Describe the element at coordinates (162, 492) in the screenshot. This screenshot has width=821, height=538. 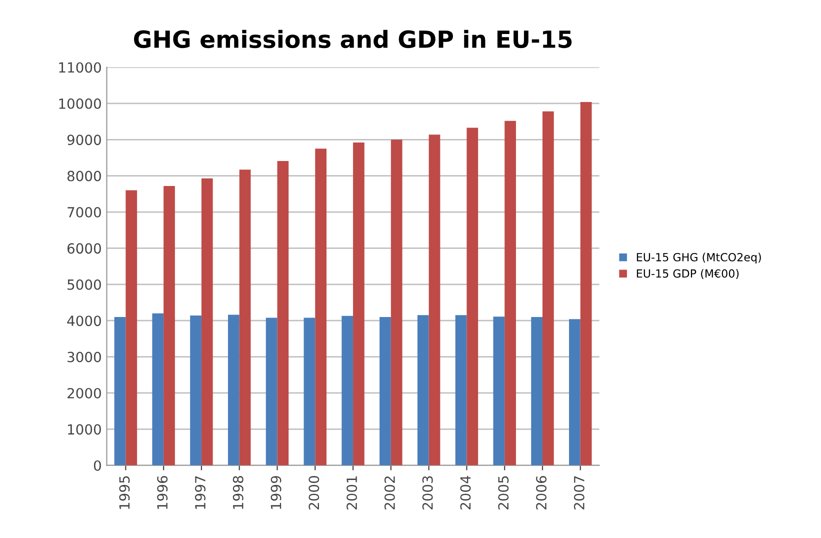
I see `x-tick-label: 1996` at that location.